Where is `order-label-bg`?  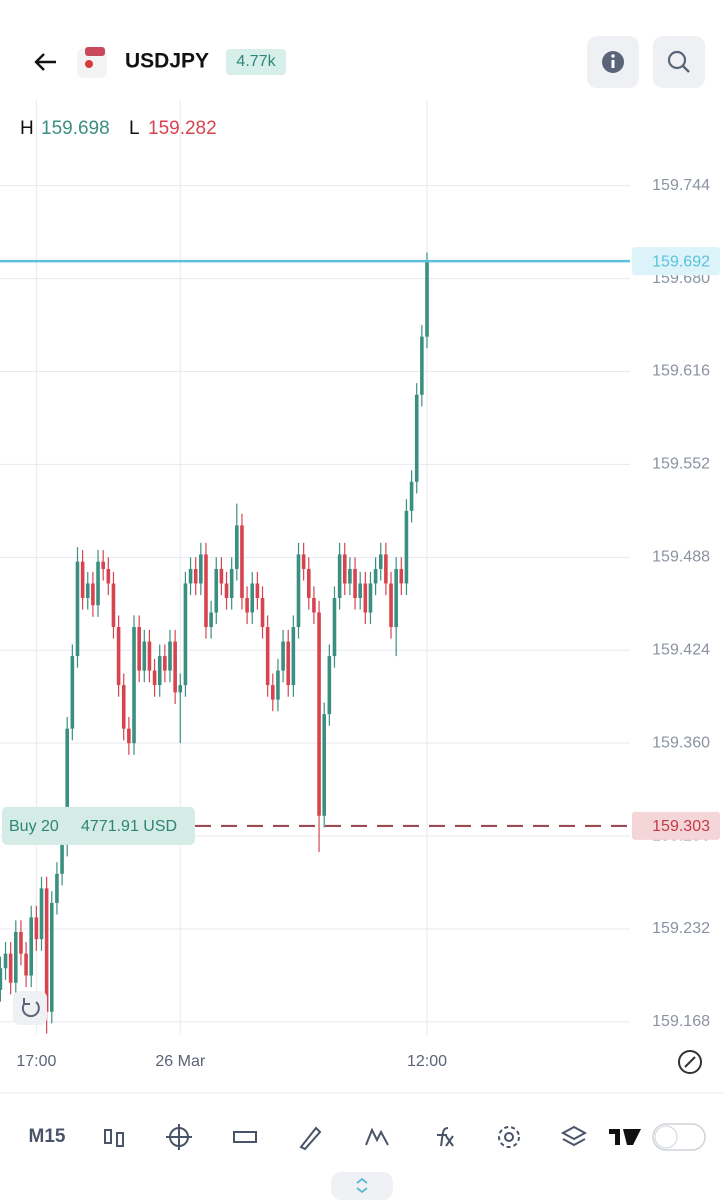
order-label-bg is located at coordinates (676, 825).